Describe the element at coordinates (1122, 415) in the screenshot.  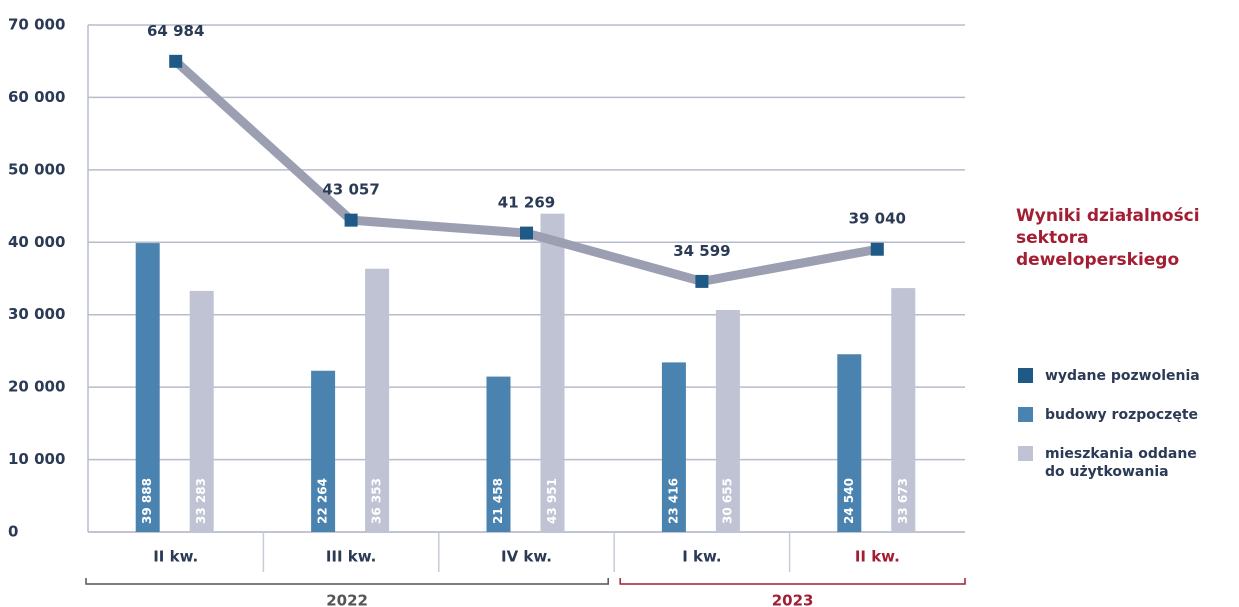
I see `legend-label: budowy rozpoczęte` at that location.